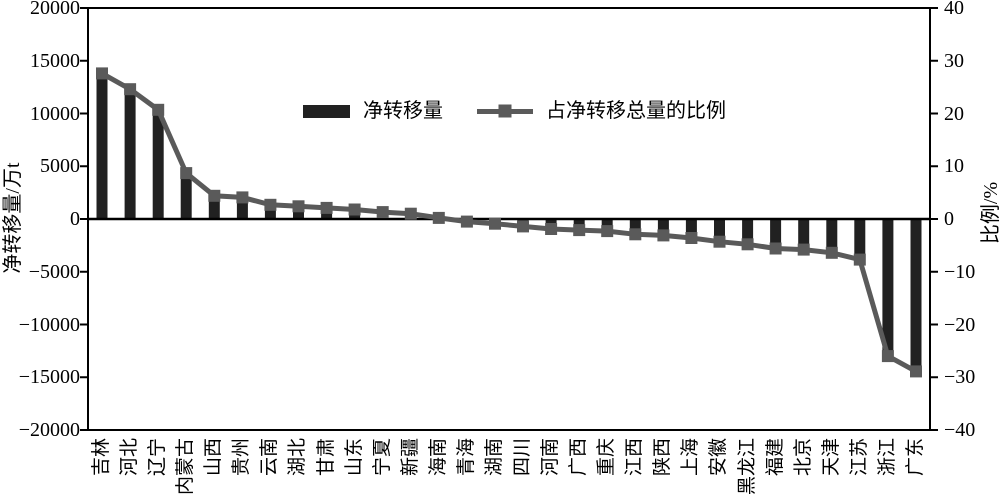  Describe the element at coordinates (691, 457) in the screenshot. I see `x-category-label: 上海` at that location.